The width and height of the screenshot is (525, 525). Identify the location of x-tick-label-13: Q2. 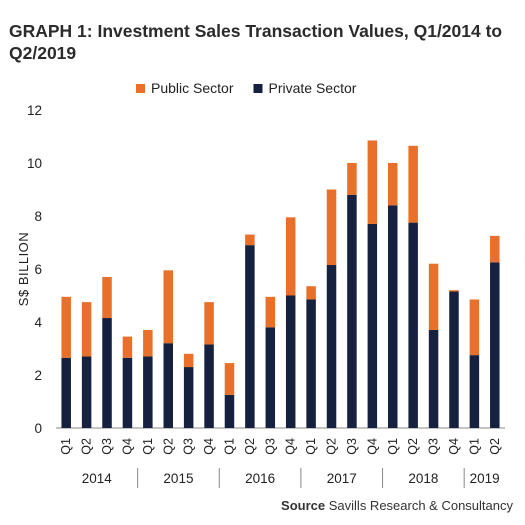
(332, 446).